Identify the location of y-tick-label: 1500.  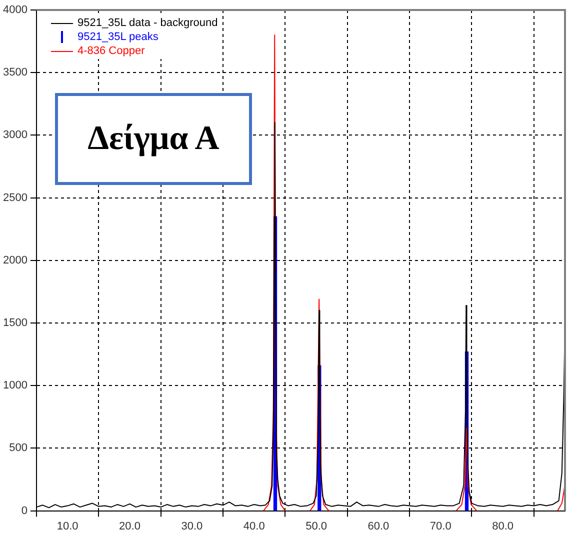
(15, 323).